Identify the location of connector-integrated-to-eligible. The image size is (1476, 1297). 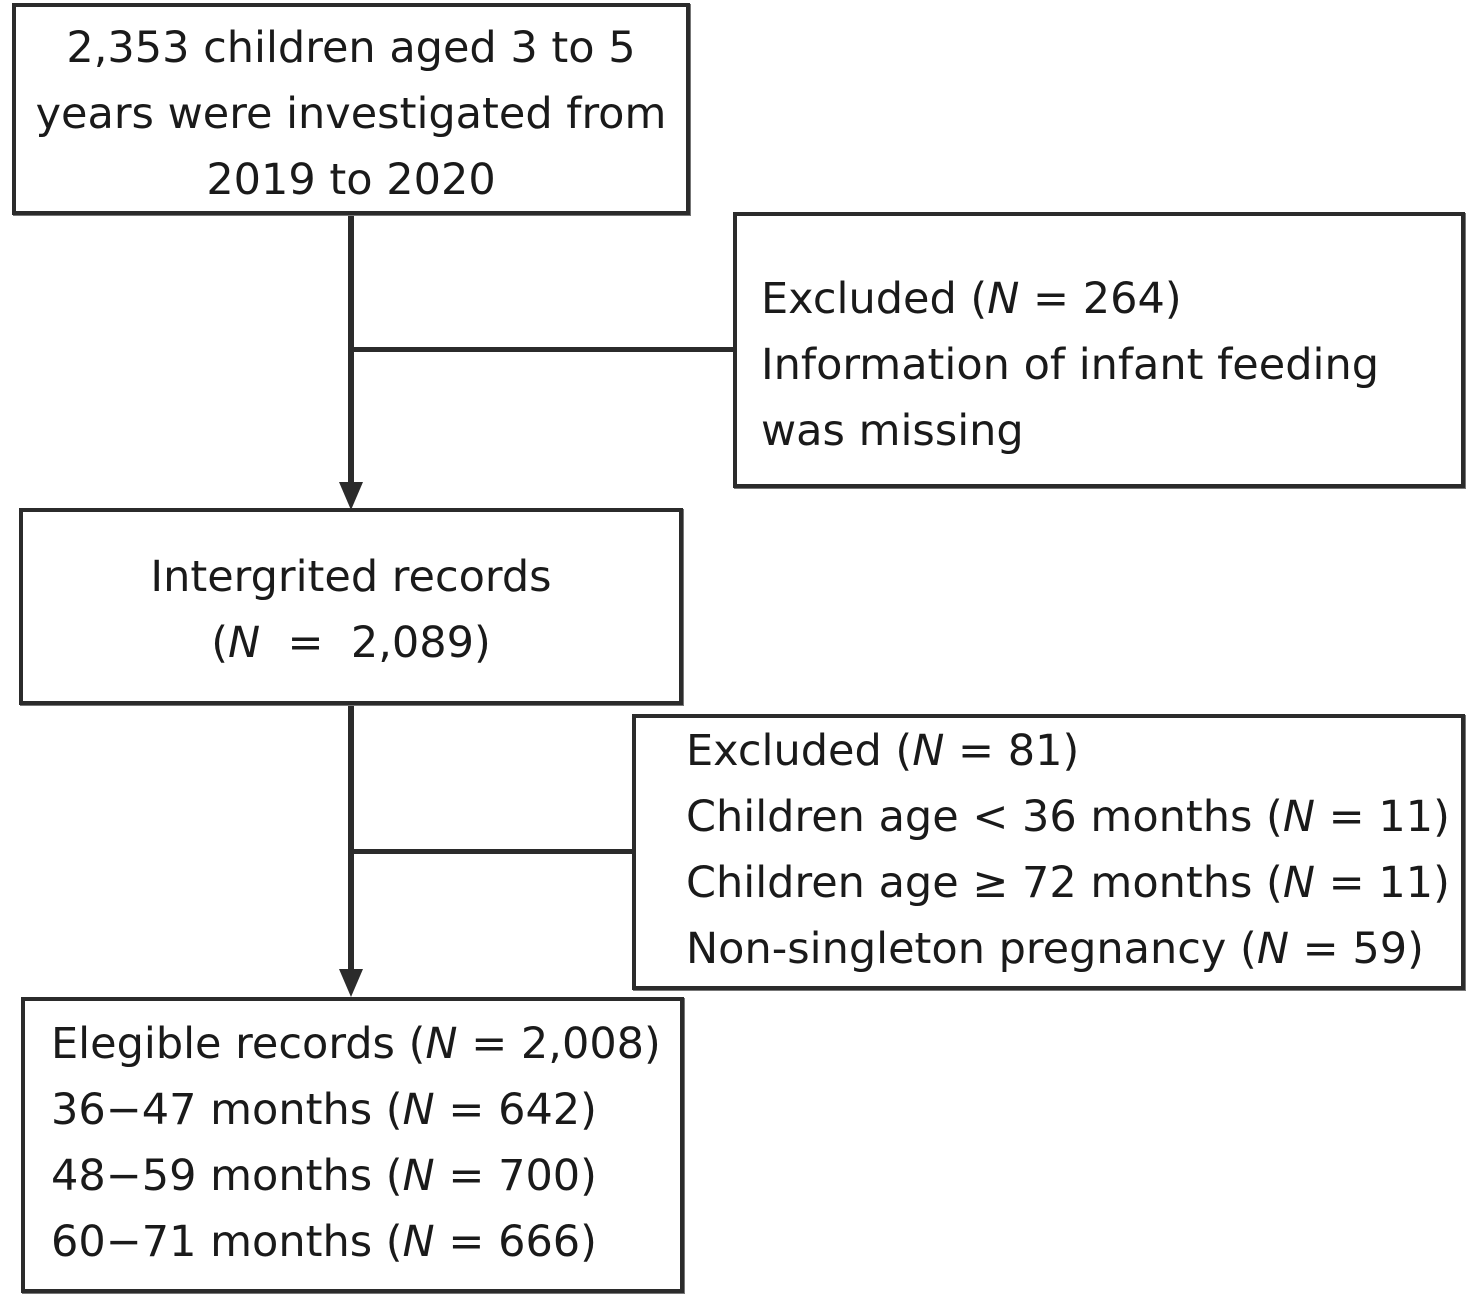
(351, 837).